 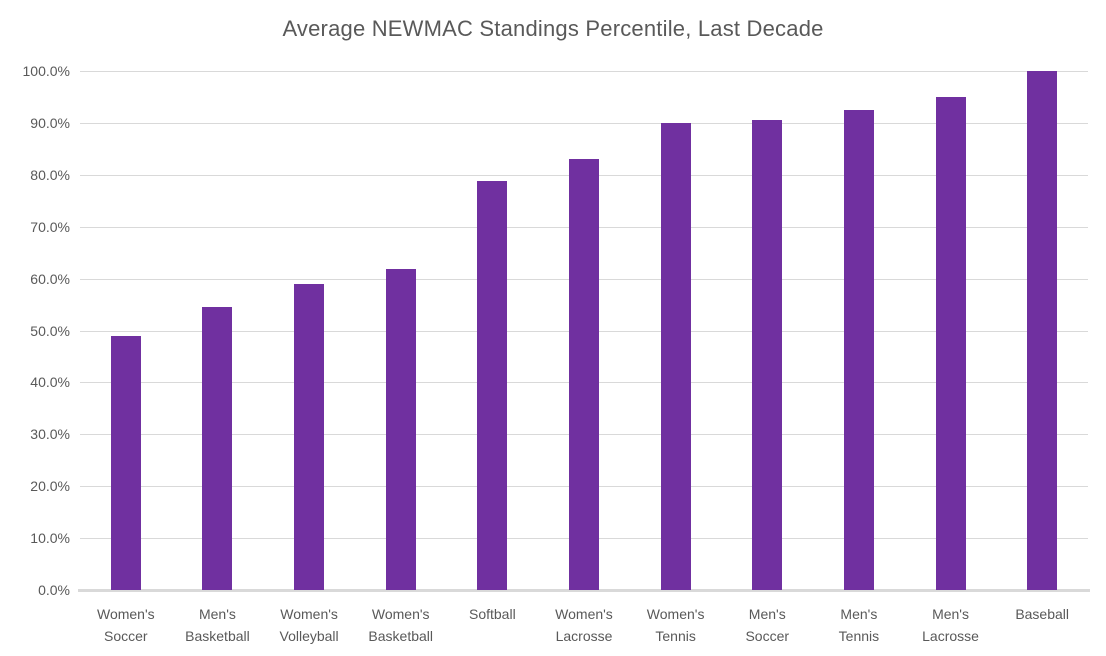 What do you see at coordinates (125, 462) in the screenshot?
I see `bar-women-s-soccer` at bounding box center [125, 462].